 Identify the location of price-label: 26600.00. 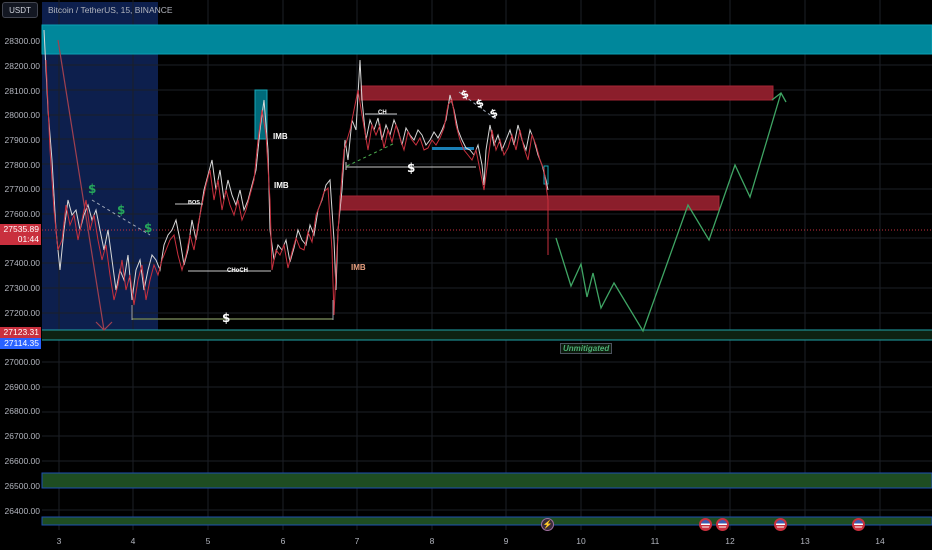
(22, 461).